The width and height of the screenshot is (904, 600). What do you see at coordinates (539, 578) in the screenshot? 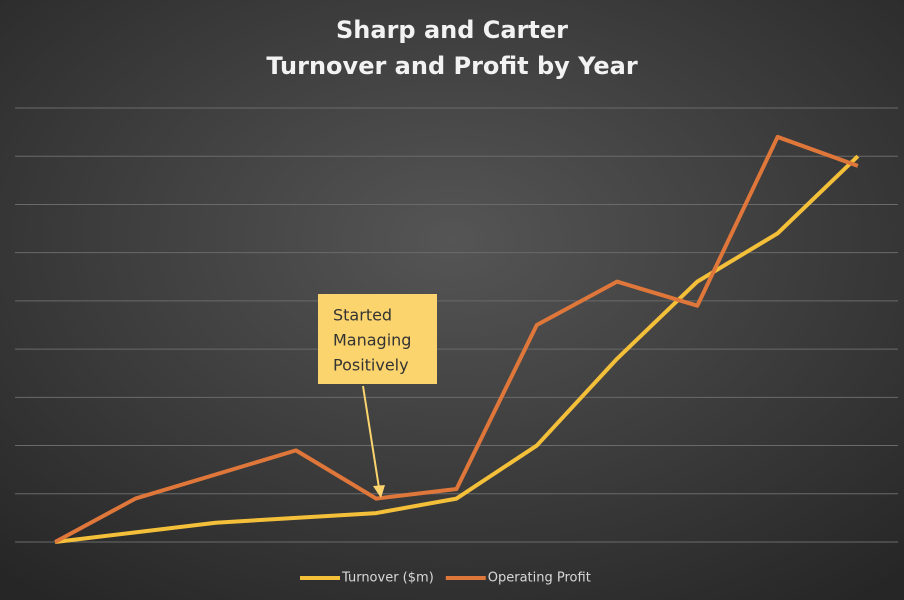
I see `legend-label: Operating Profit` at bounding box center [539, 578].